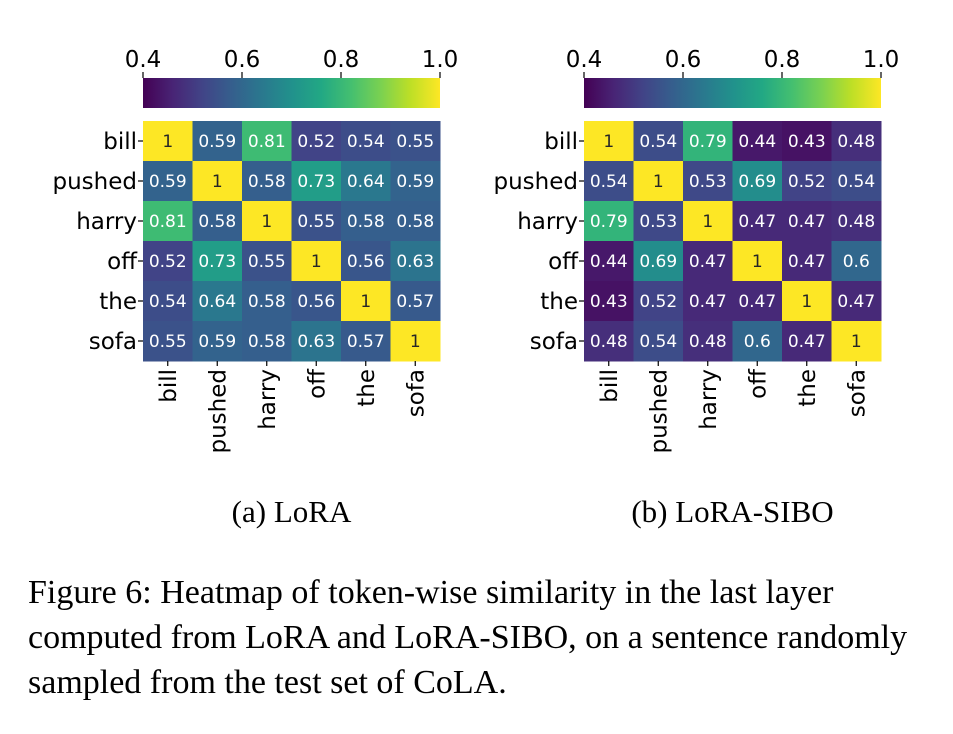  Describe the element at coordinates (292, 511) in the screenshot. I see `subfigure-caption: (a) LoRA` at that location.